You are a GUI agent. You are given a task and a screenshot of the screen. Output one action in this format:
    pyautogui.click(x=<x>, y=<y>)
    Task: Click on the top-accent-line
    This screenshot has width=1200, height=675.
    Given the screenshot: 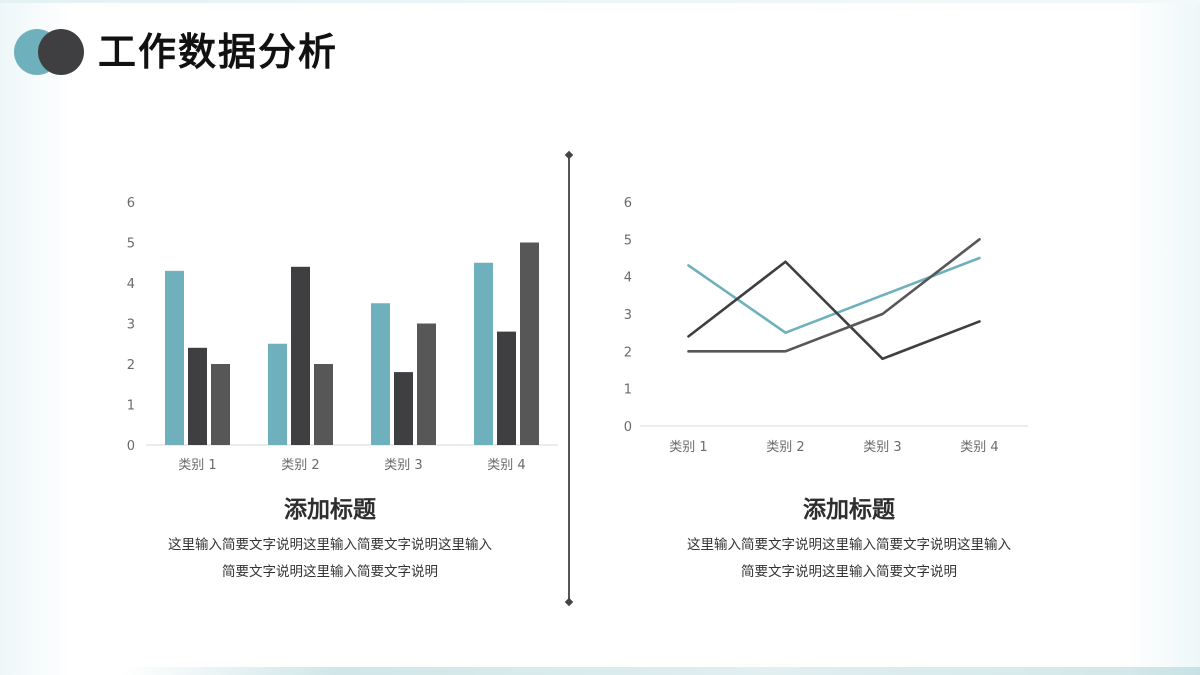 What is the action you would take?
    pyautogui.click(x=600, y=1)
    